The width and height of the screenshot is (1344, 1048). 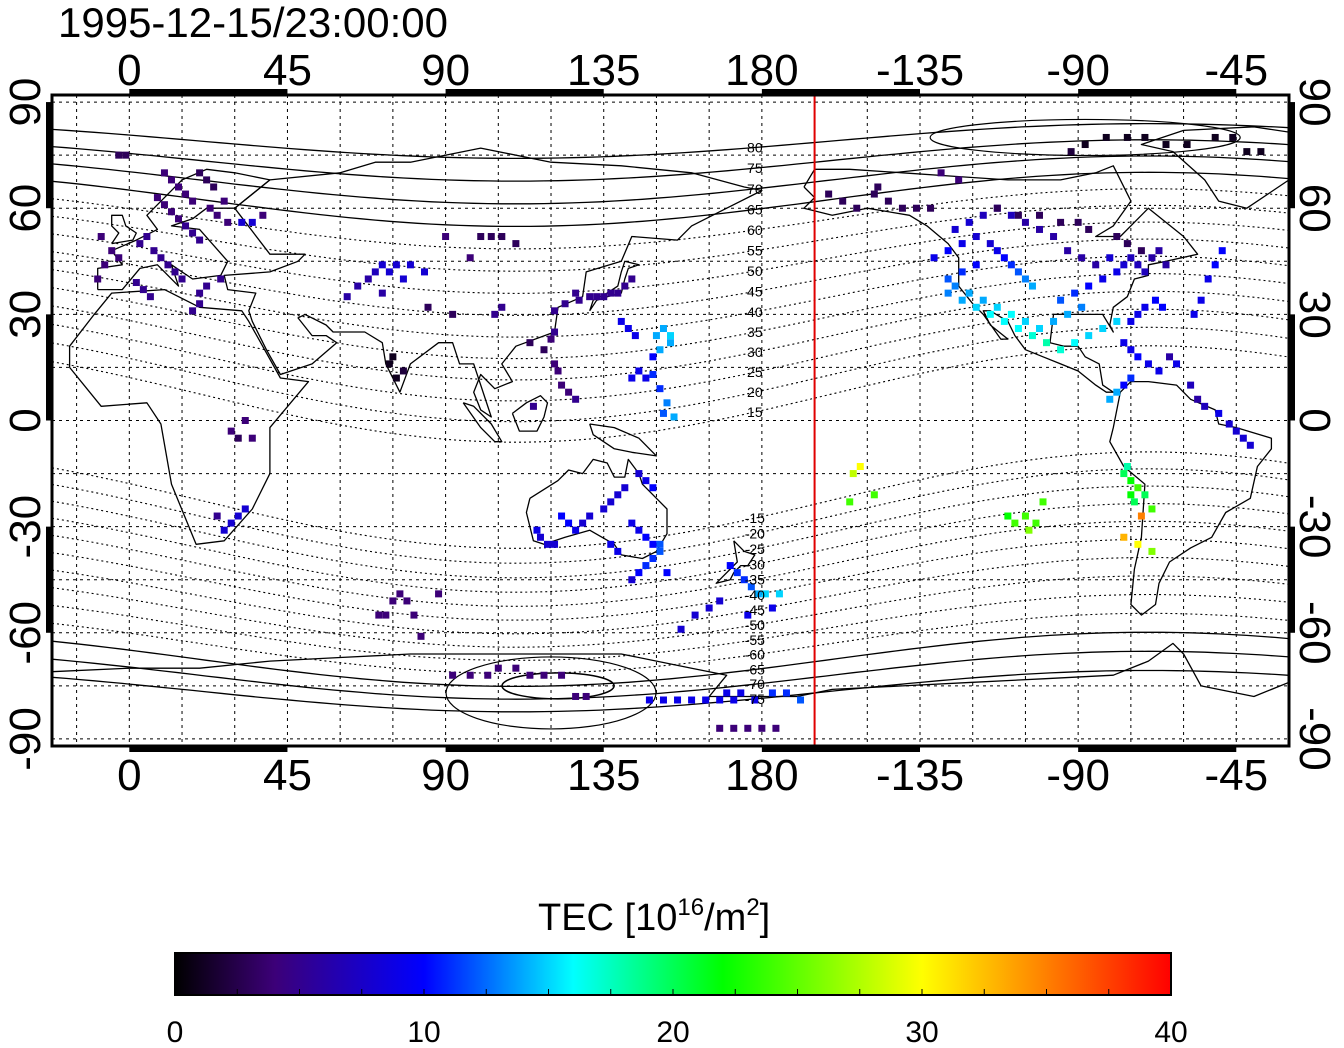 What do you see at coordinates (1314, 633) in the screenshot?
I see `lat-tick-label-right: -60` at bounding box center [1314, 633].